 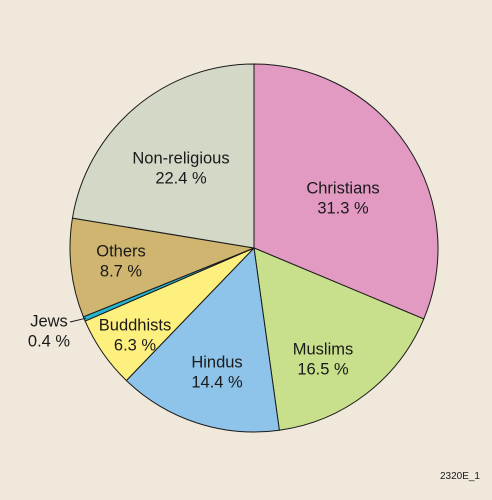 I want to click on slice-hindus, so click(x=202, y=340).